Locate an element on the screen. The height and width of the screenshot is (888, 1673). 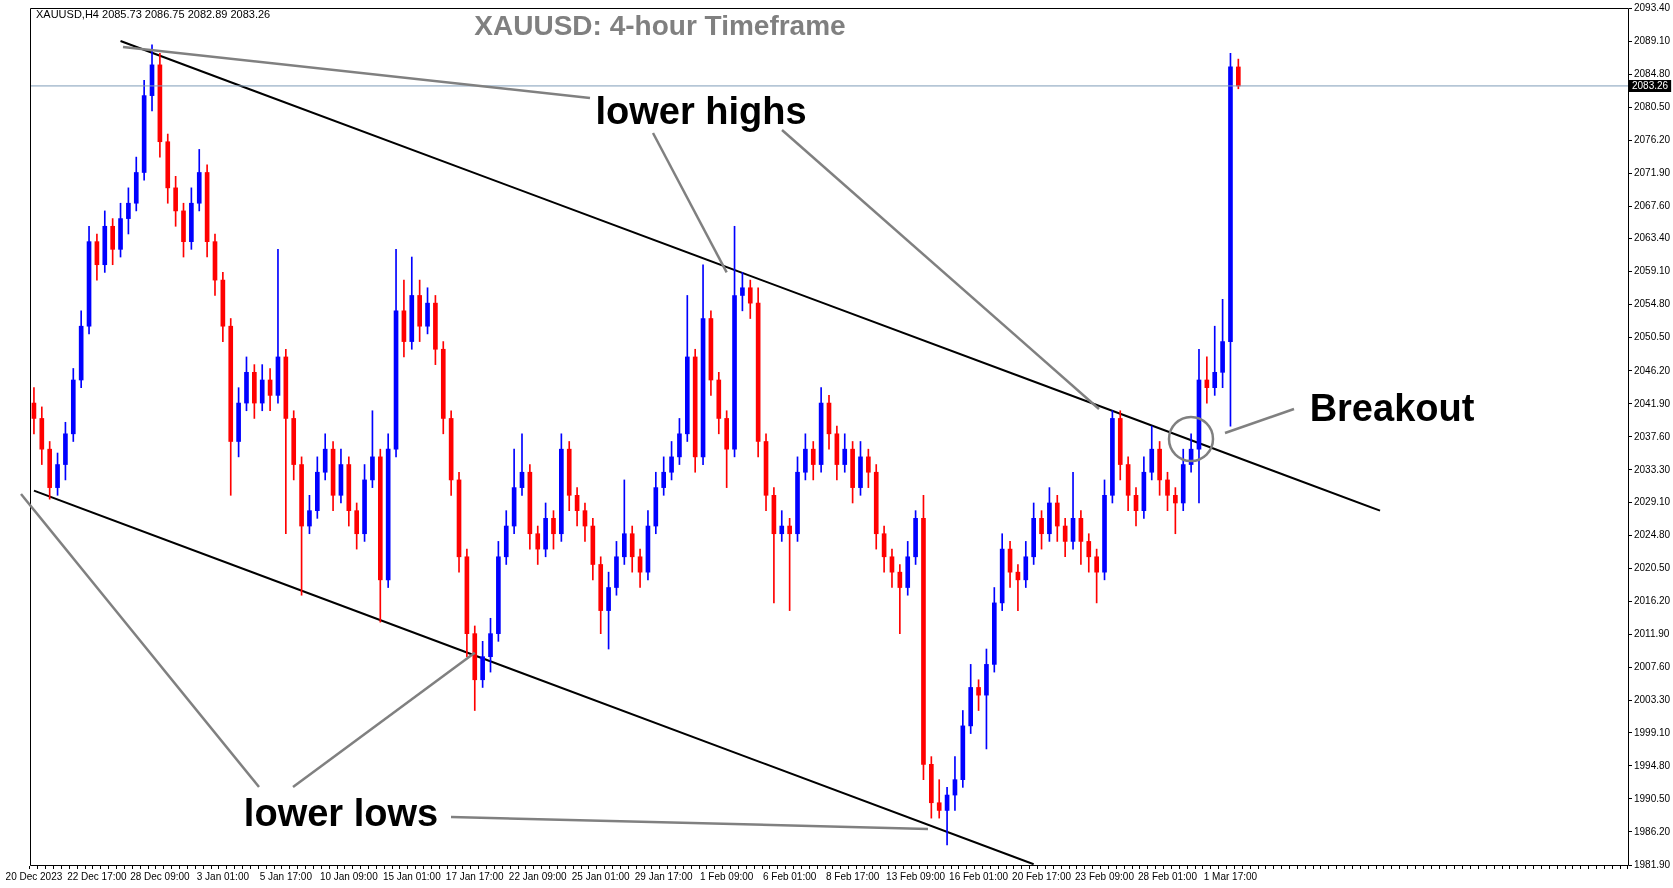
x-tick-label: 10 Jan 09:00 is located at coordinates (349, 876).